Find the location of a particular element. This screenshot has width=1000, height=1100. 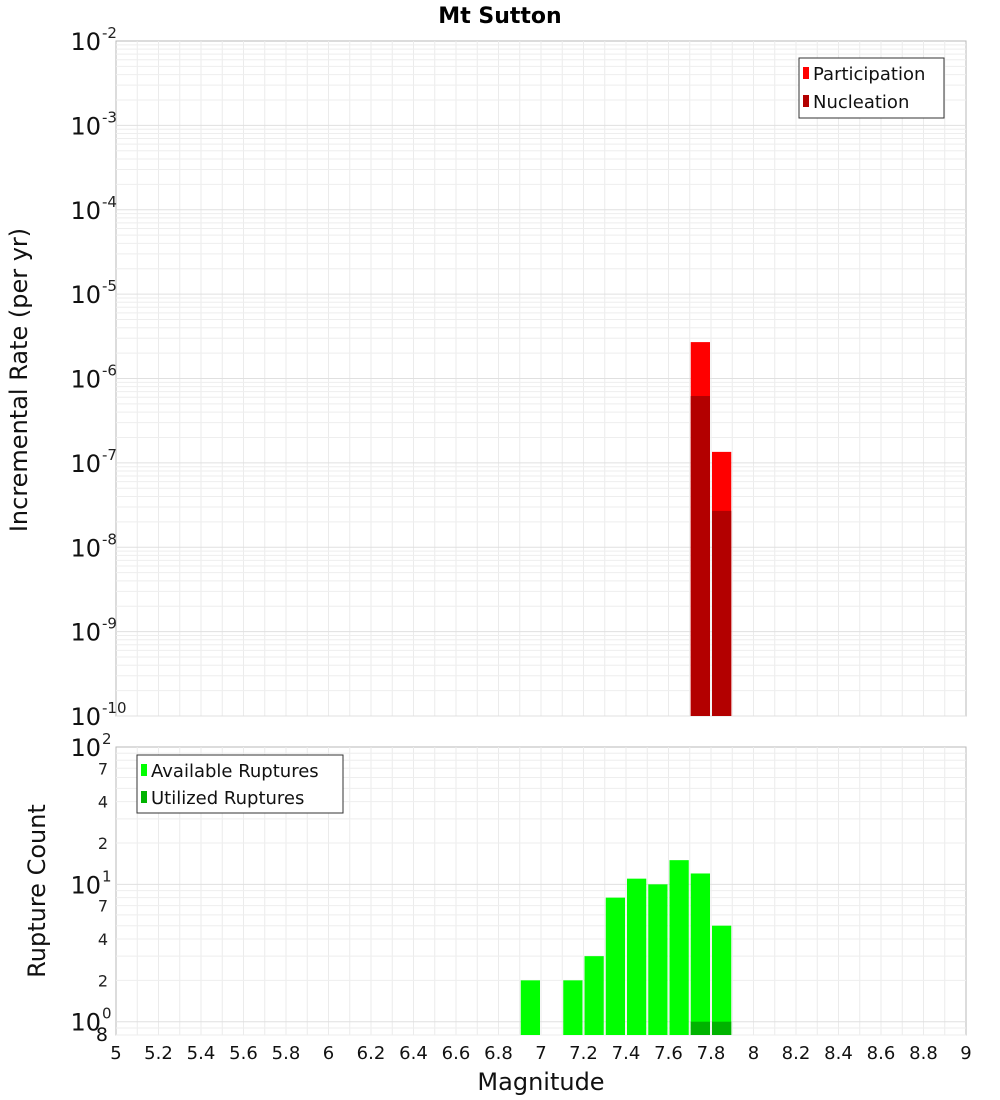

legend-label-utilized: Utilized Ruptures is located at coordinates (227, 798).